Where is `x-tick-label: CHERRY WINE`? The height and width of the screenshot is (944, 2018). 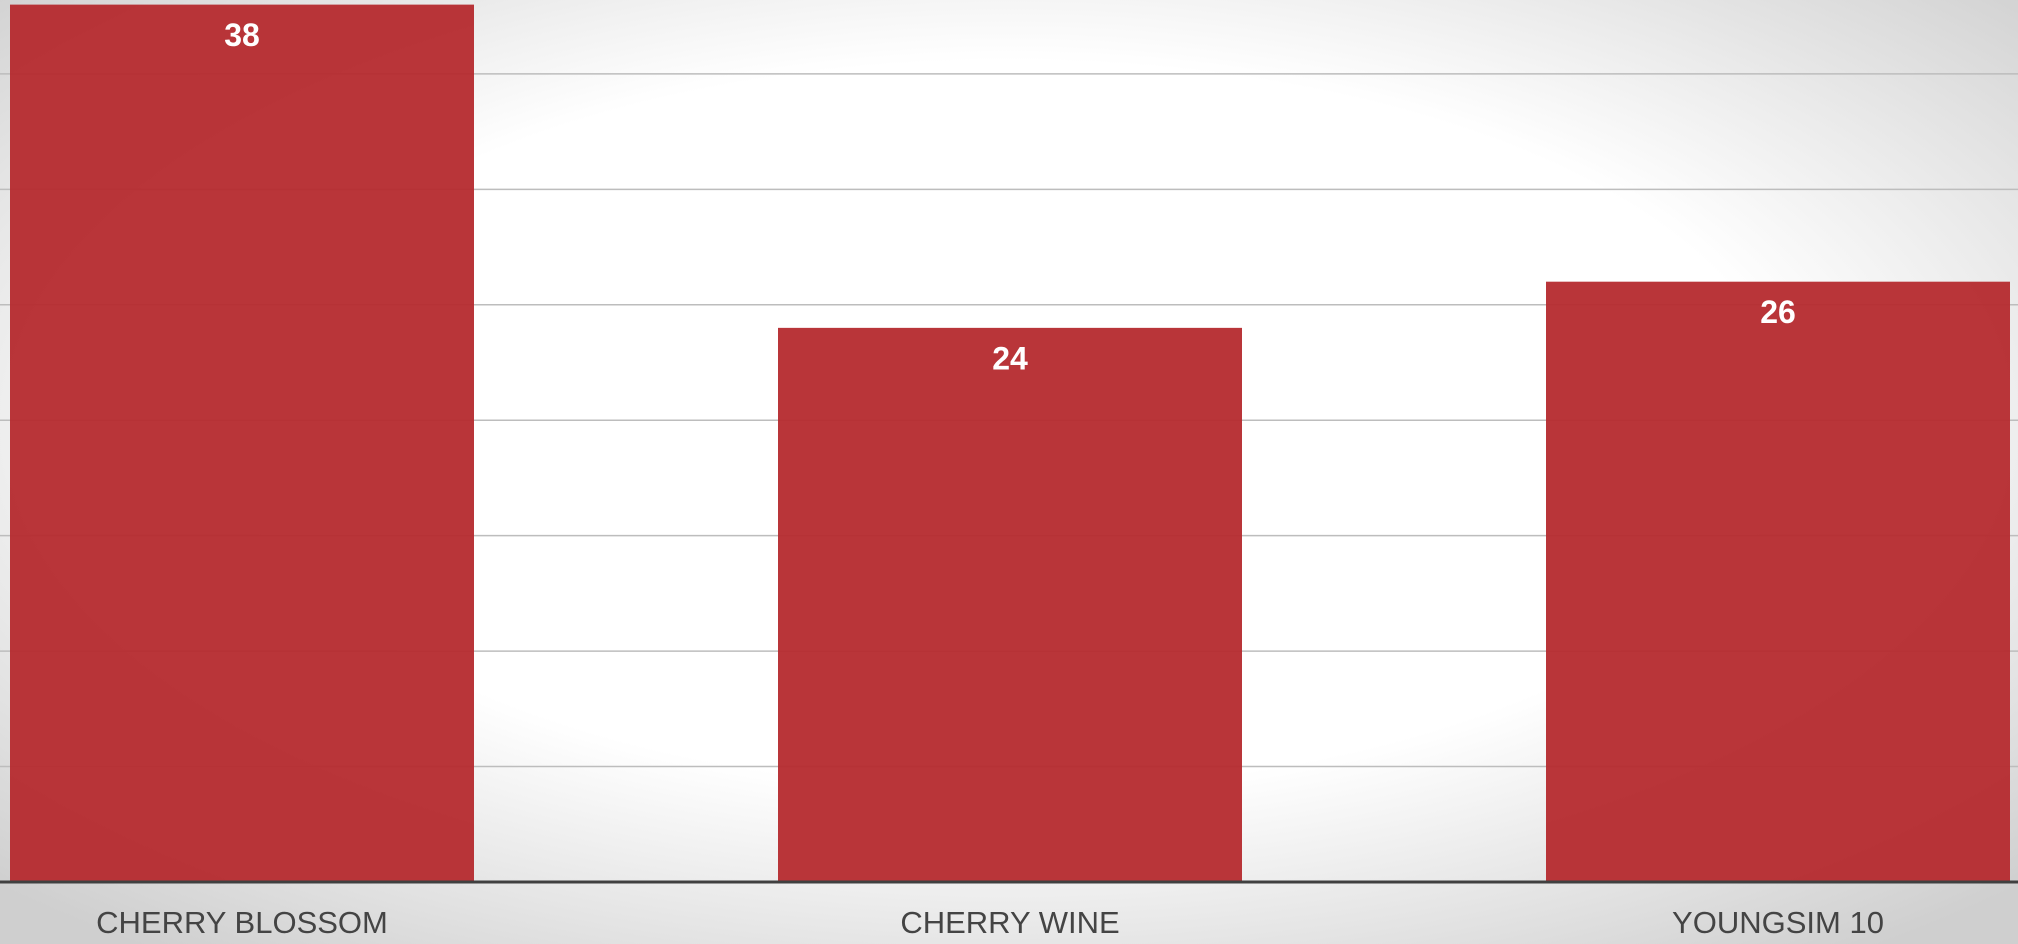
x-tick-label: CHERRY WINE is located at coordinates (1009, 922).